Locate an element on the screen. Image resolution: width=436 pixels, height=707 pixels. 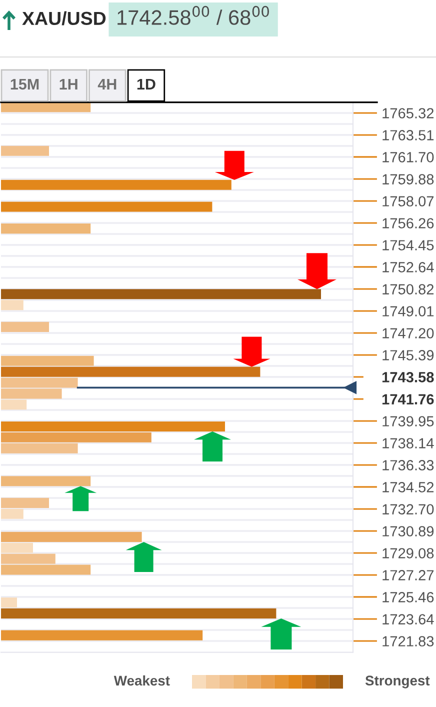
chart-title: XAU/USD is located at coordinates (64, 18).